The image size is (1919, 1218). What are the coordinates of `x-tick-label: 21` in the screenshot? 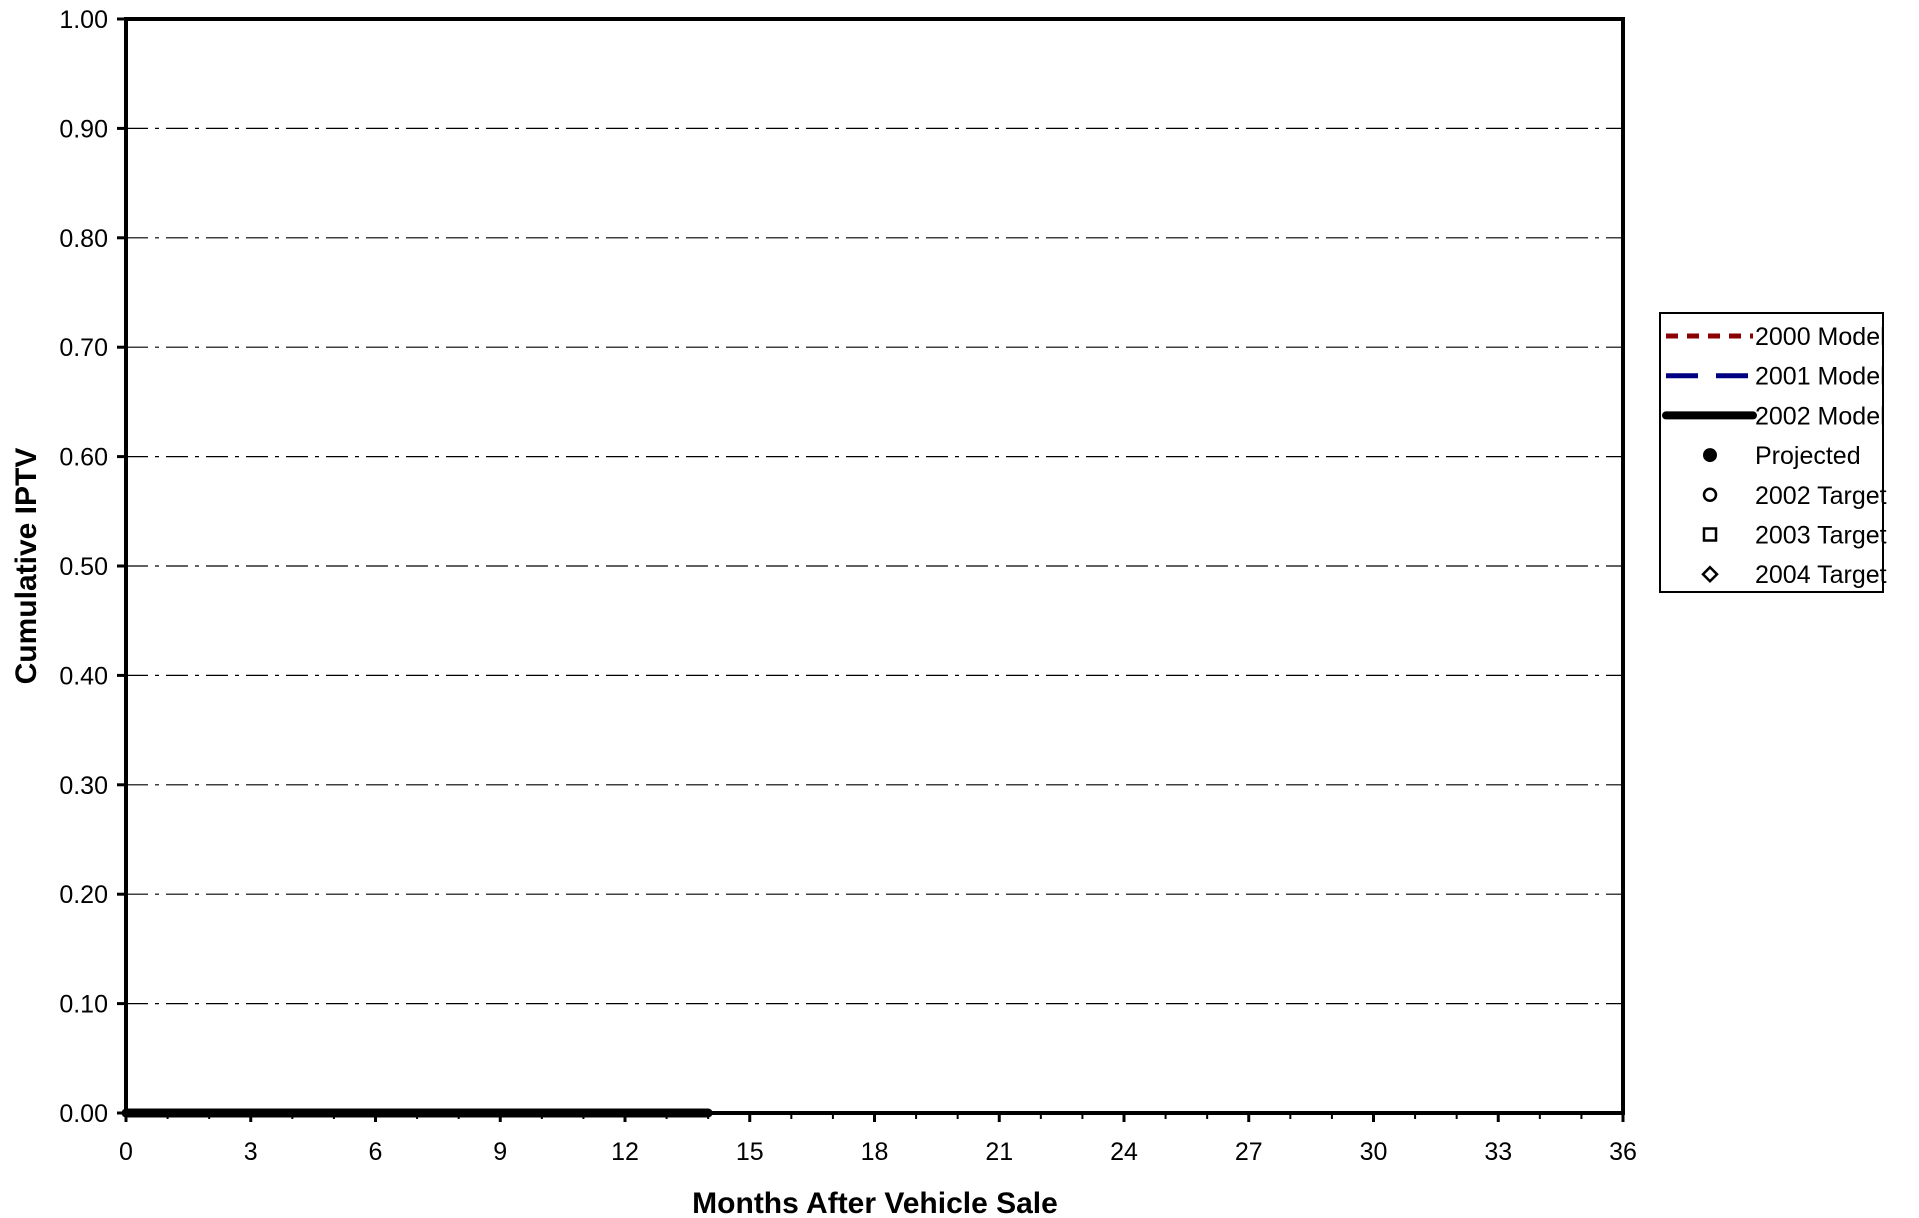 It's located at (999, 1152).